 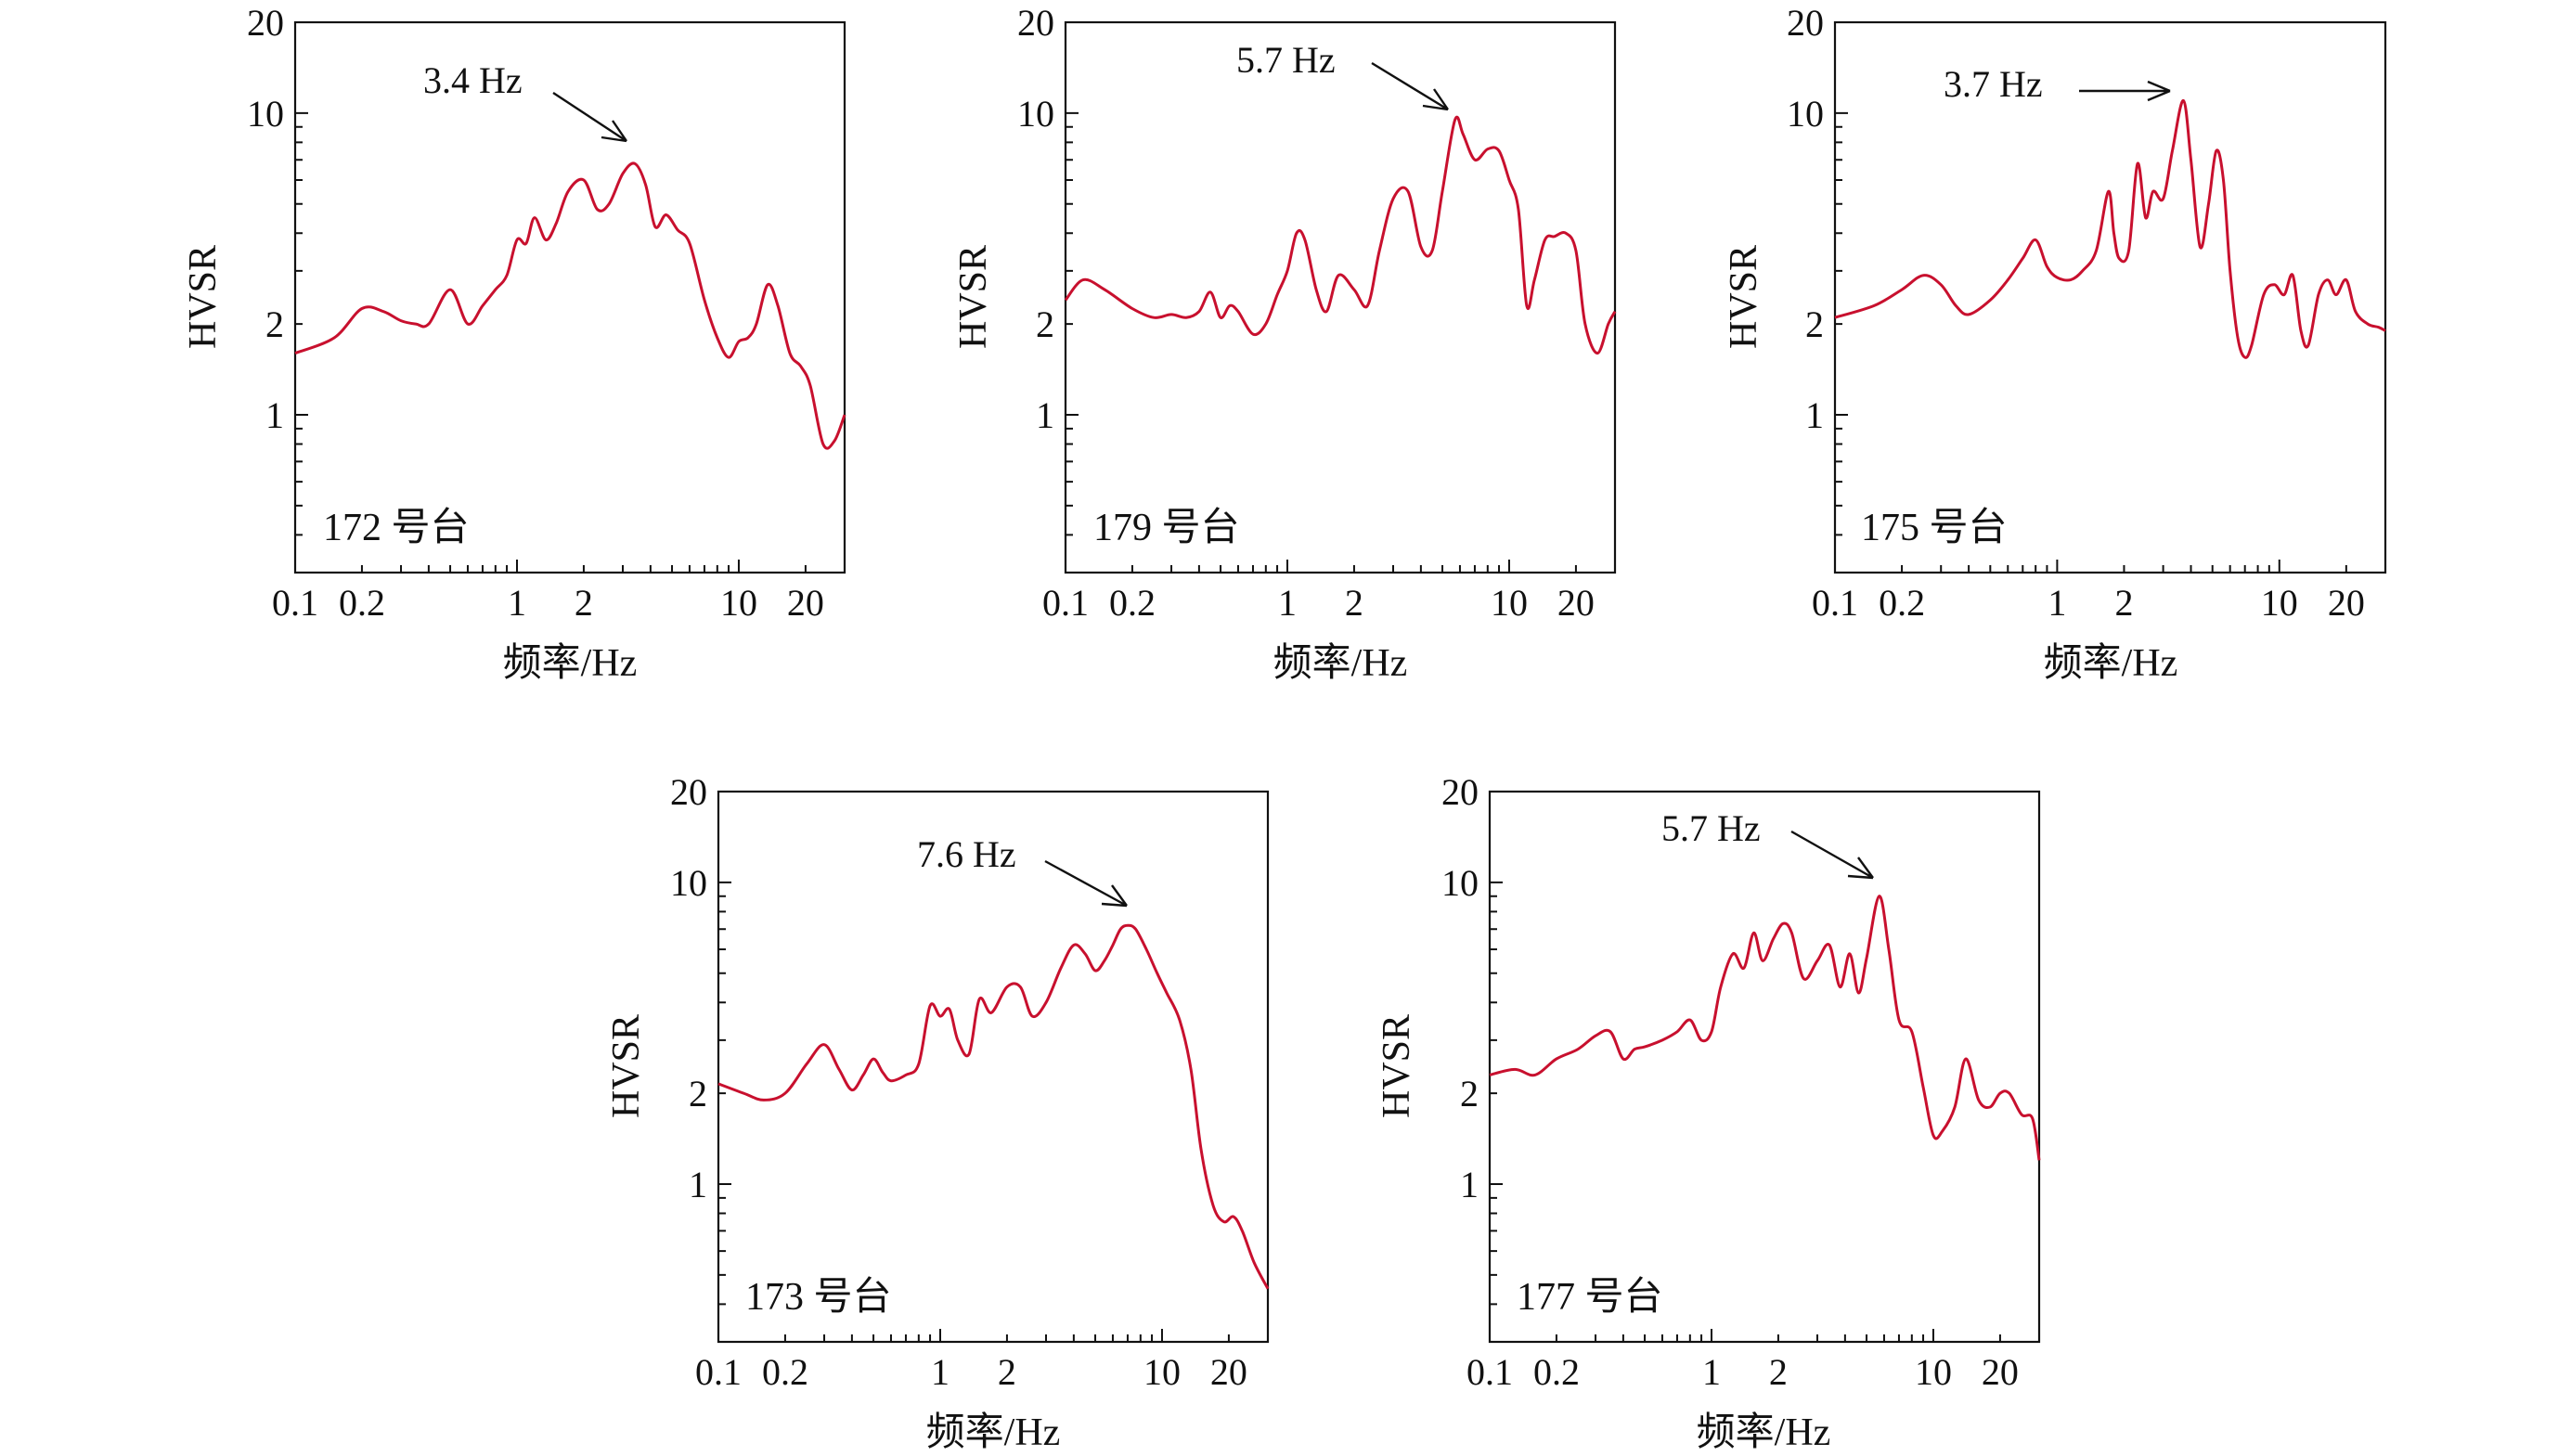 I want to click on station-label: 172 号台, so click(x=396, y=528).